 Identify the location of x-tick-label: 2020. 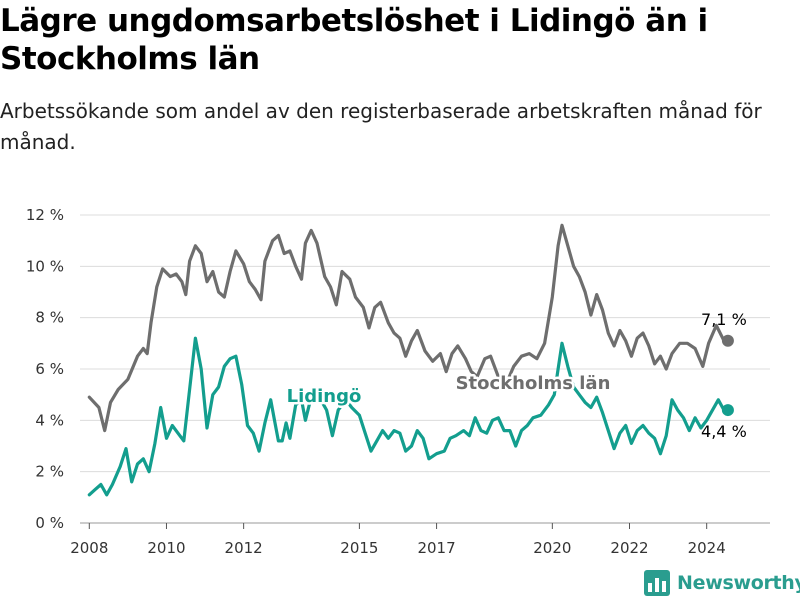
(552, 548).